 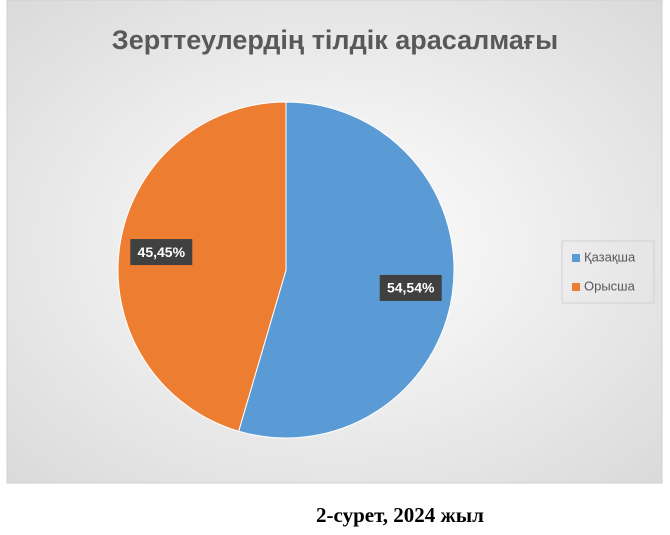 What do you see at coordinates (610, 256) in the screenshot?
I see `legend-label: Қазақша` at bounding box center [610, 256].